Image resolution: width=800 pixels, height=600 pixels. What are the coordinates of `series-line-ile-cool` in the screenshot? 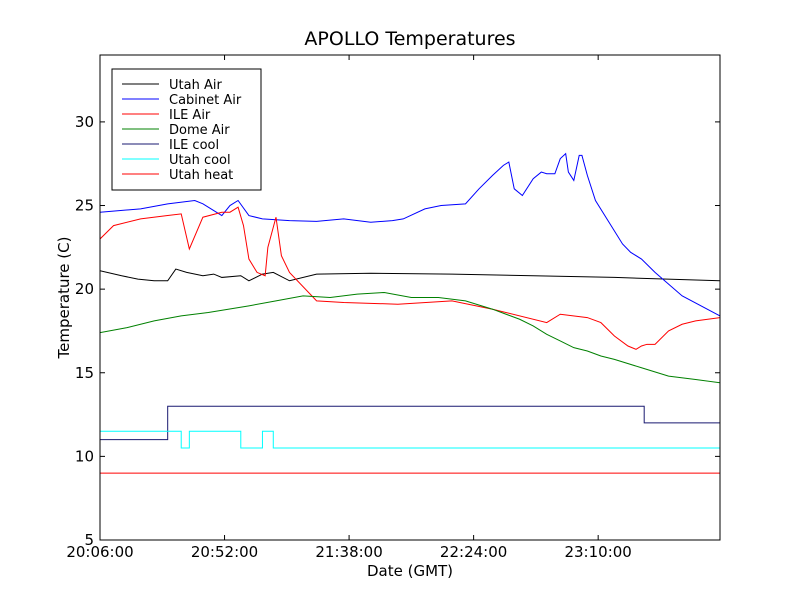 It's located at (410, 423).